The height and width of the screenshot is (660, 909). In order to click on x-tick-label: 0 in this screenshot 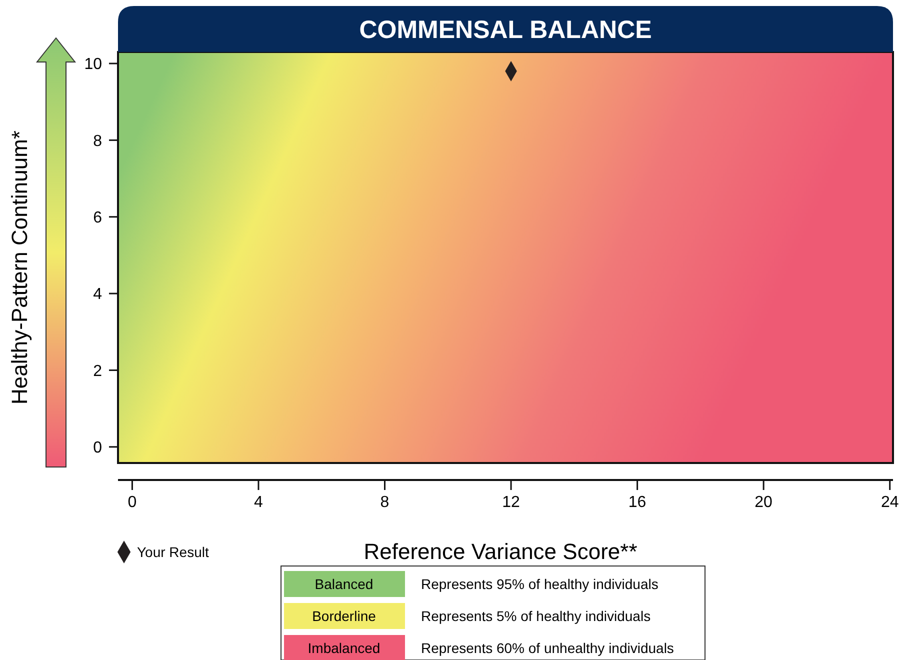, I will do `click(132, 502)`.